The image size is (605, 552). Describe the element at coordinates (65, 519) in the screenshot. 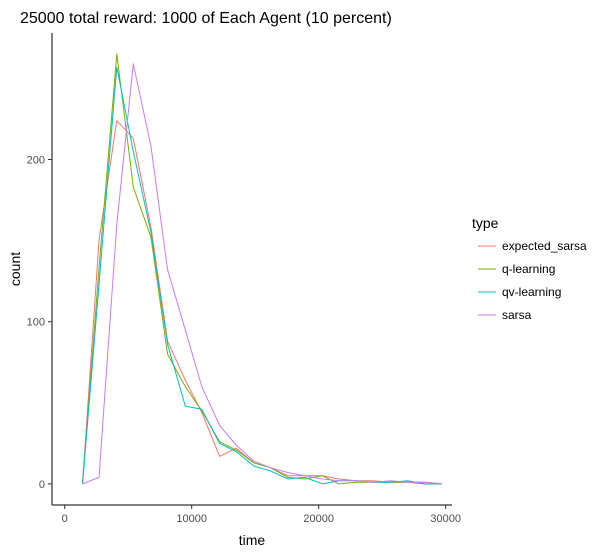

I see `x-tick-label: 0` at that location.